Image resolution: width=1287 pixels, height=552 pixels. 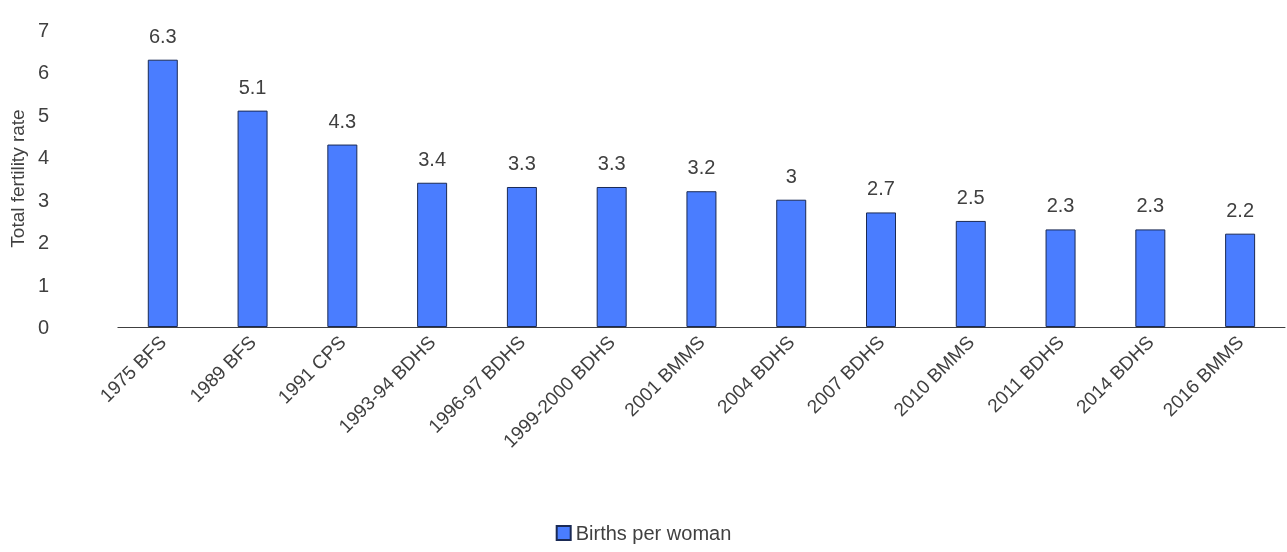 What do you see at coordinates (43, 114) in the screenshot?
I see `y-tick-label: 5` at bounding box center [43, 114].